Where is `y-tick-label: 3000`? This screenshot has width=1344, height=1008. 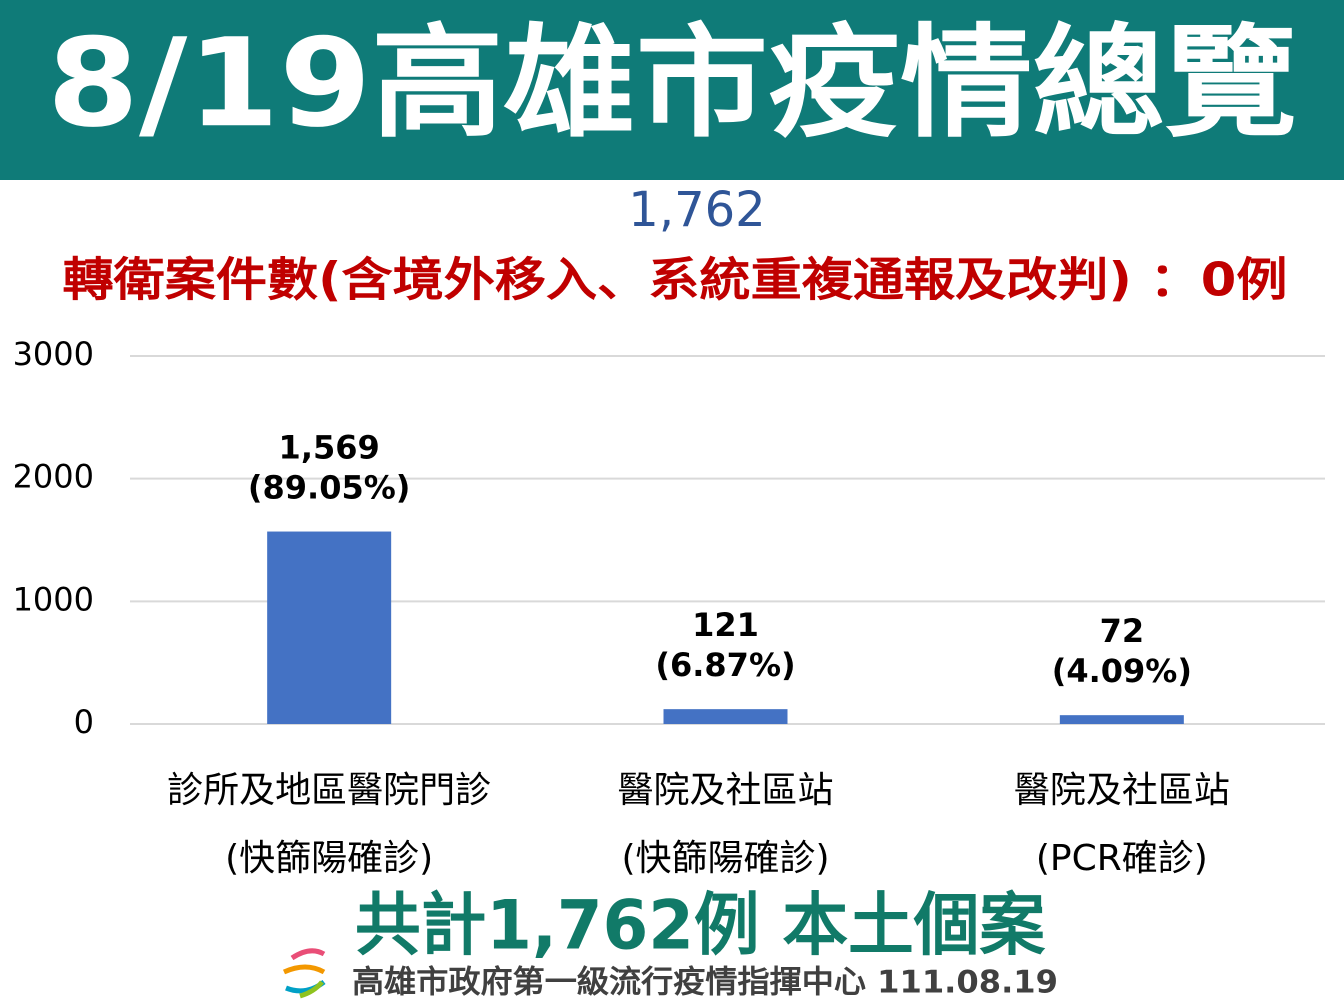
y-tick-label: 3000 is located at coordinates (53, 354).